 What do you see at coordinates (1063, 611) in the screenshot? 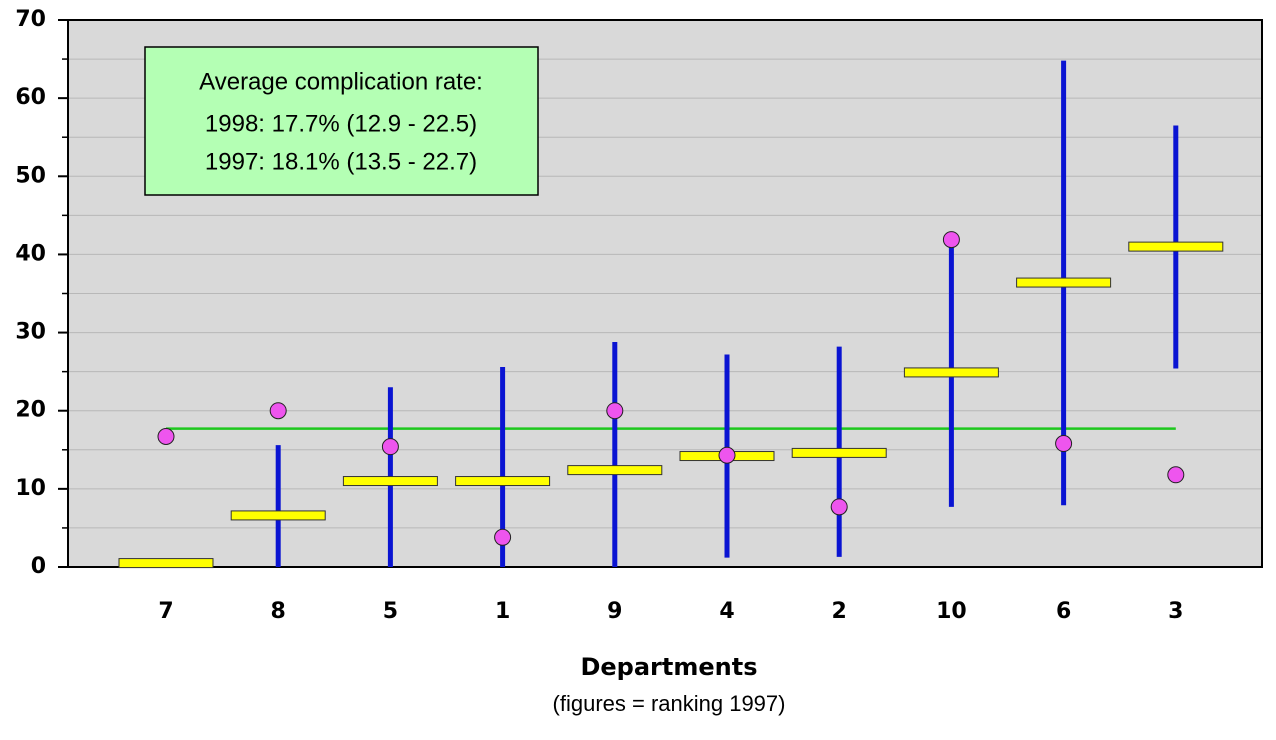
I see `x-tick-label: 6` at bounding box center [1063, 611].